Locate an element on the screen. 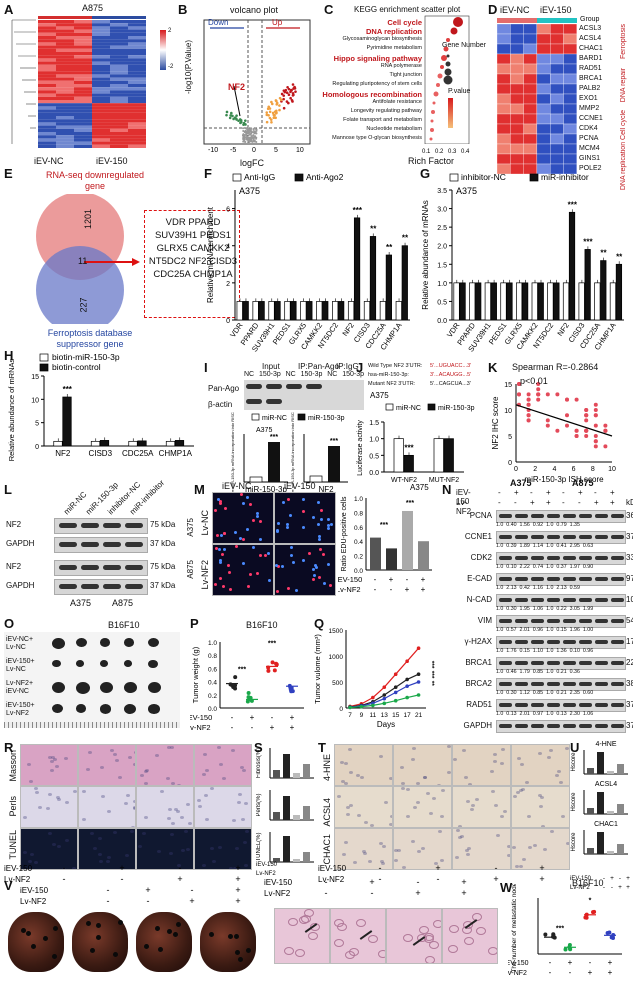 Image resolution: width=633 pixels, height=985 pixels. x-tick-label: 17 is located at coordinates (408, 715).